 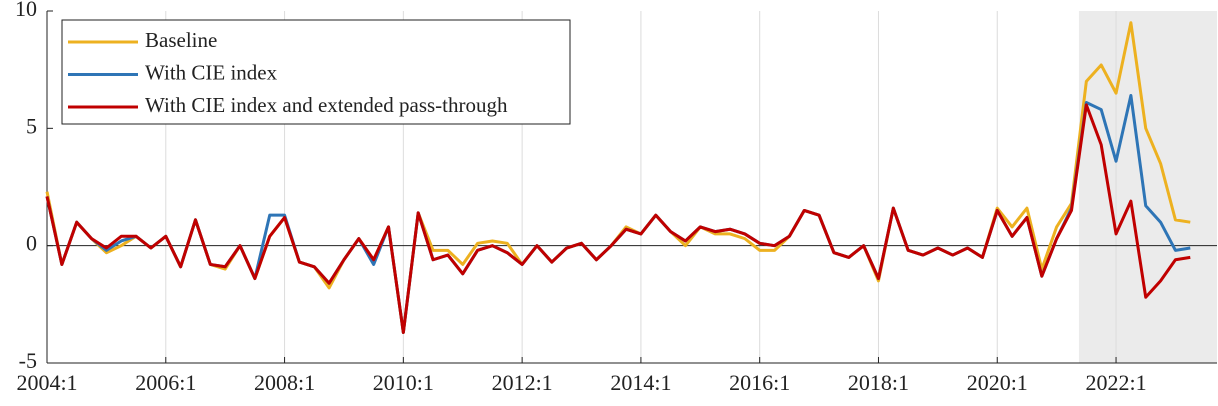 I want to click on legend-label: With CIE index, so click(x=211, y=72).